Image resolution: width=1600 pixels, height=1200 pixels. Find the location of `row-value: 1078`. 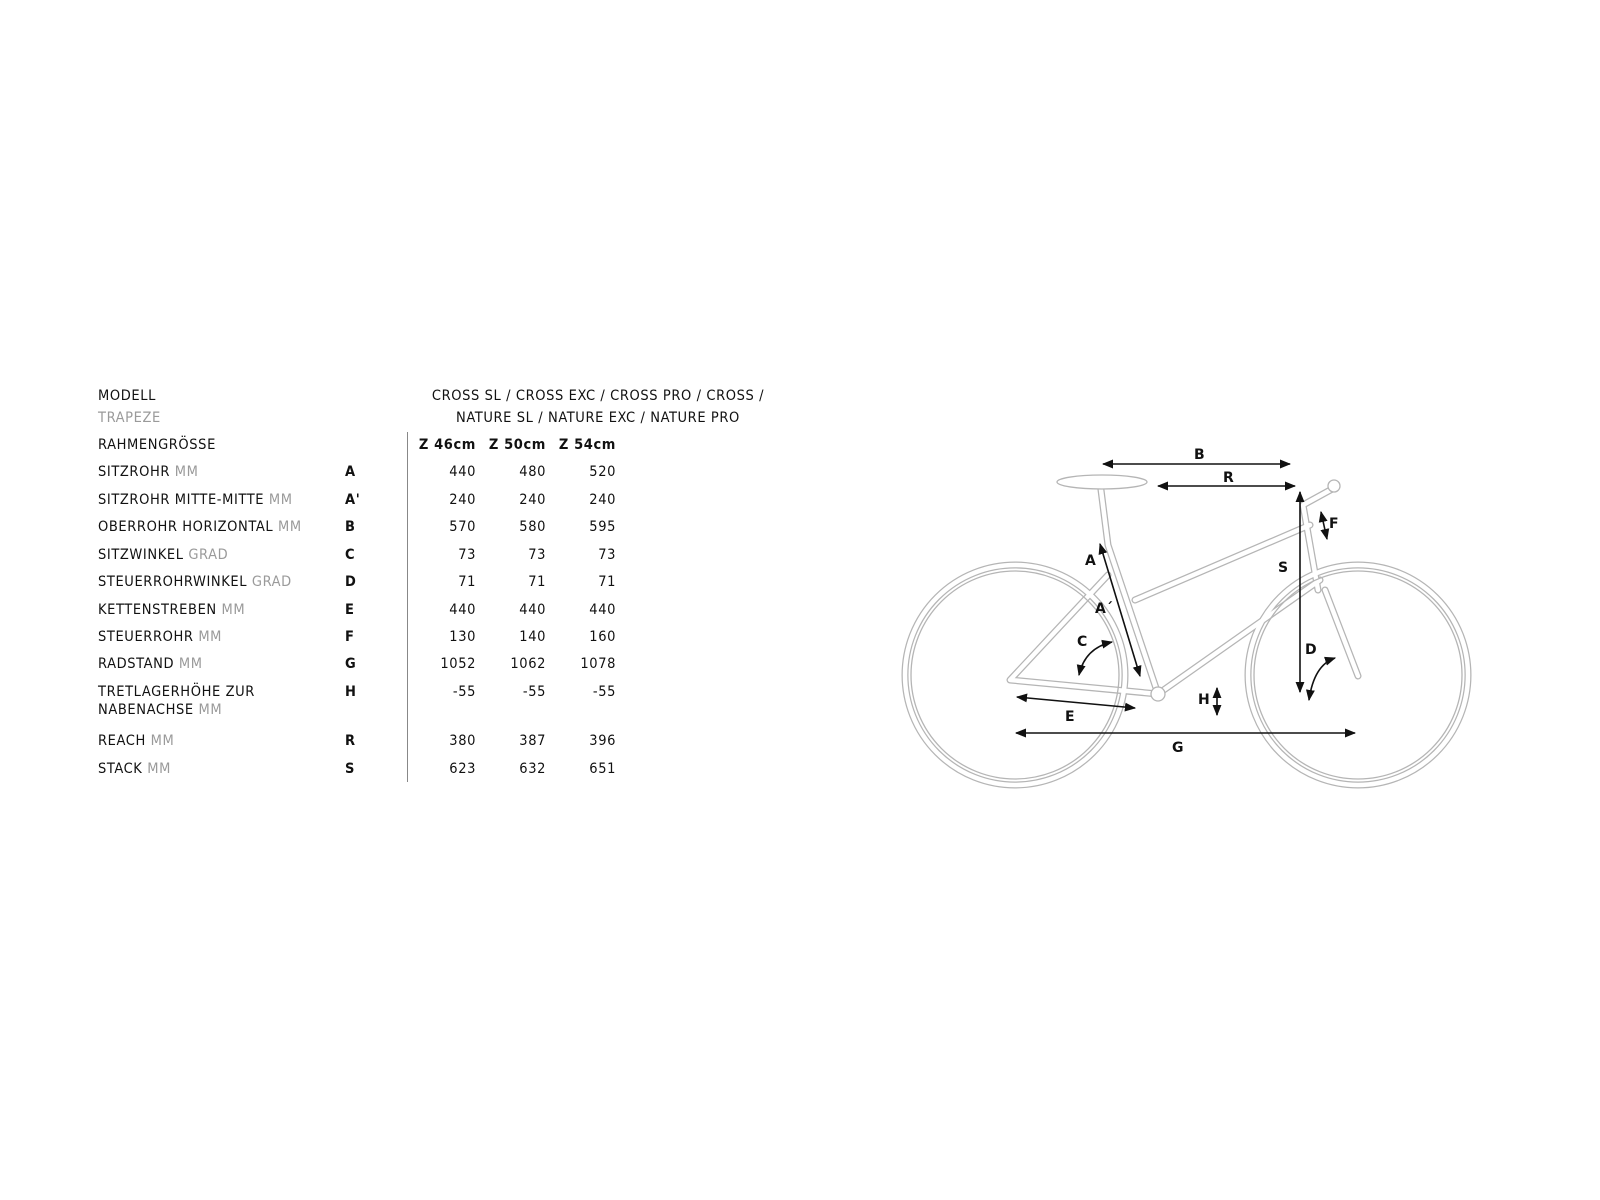

row-value: 1078 is located at coordinates (598, 664).